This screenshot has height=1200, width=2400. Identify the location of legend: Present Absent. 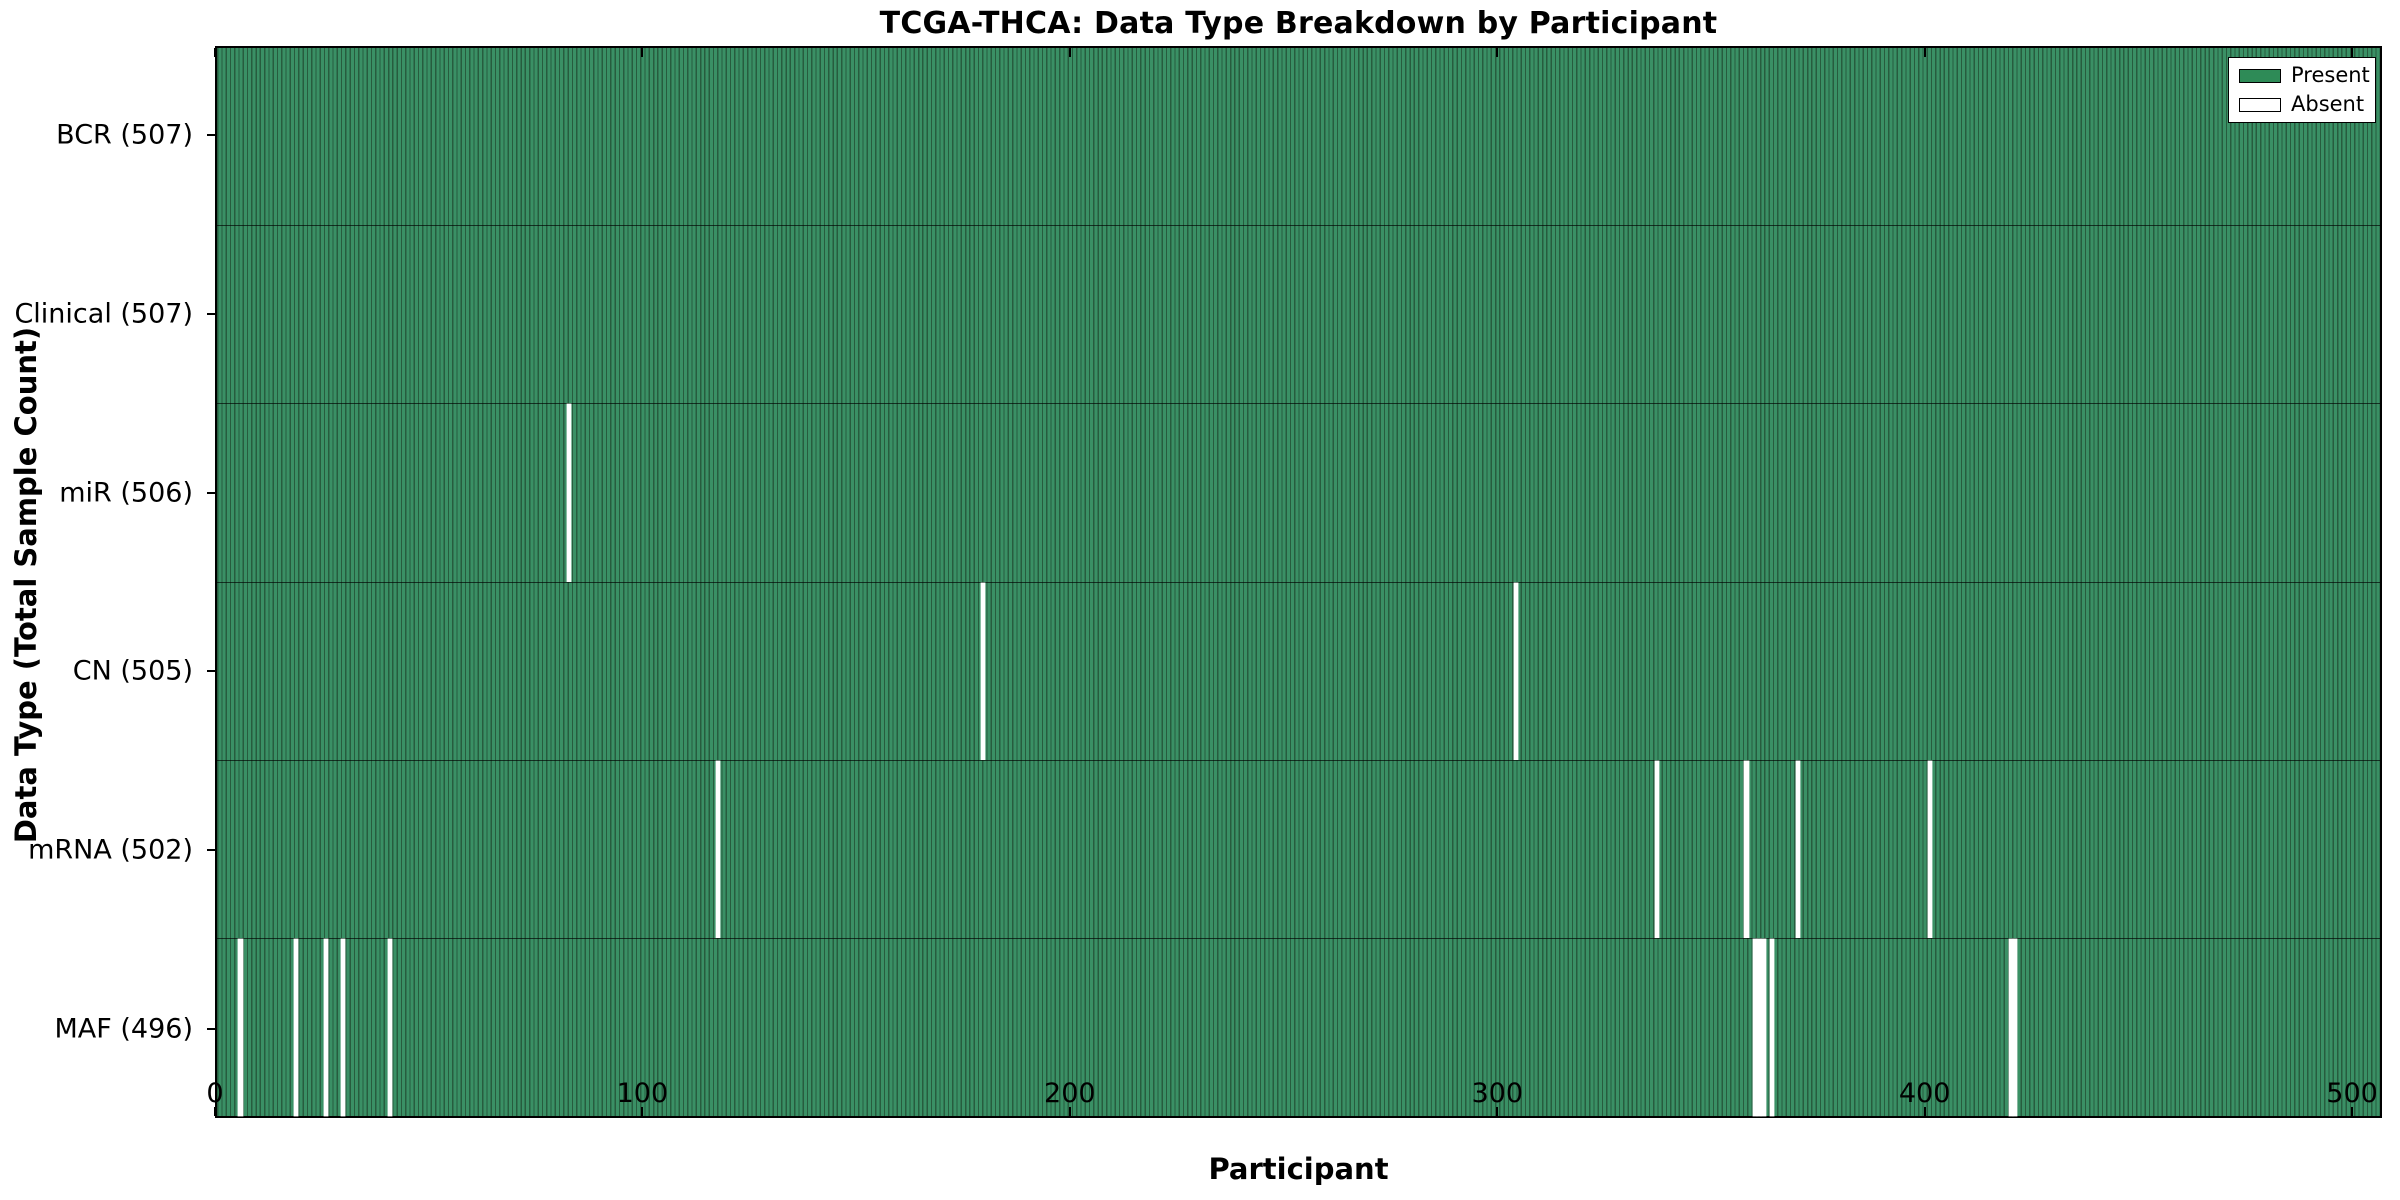
(2302, 90).